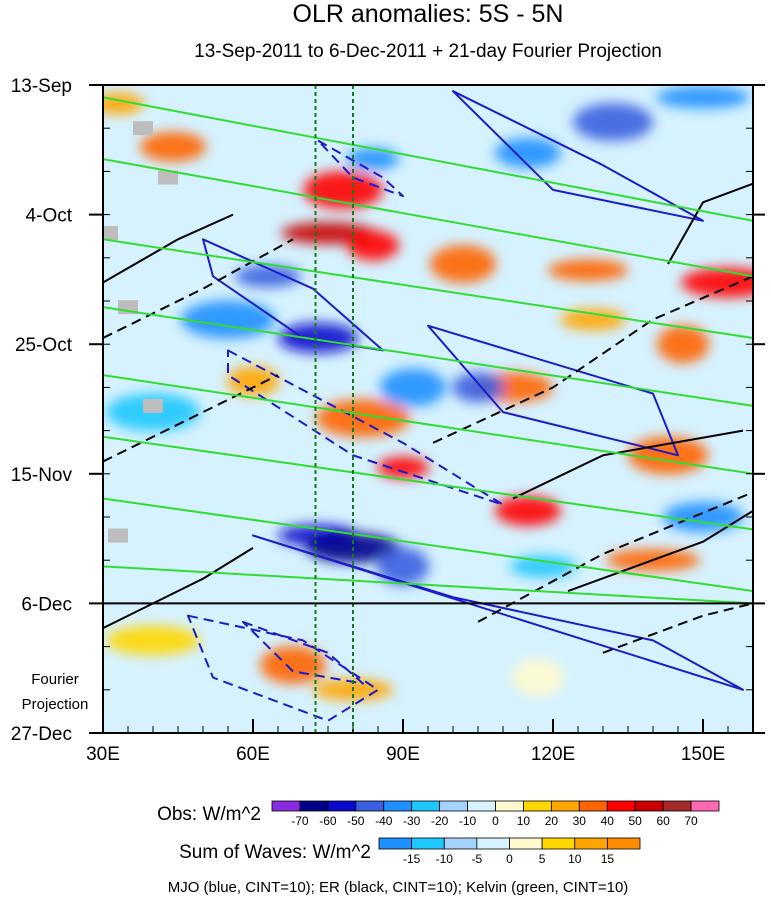 This screenshot has height=899, width=771. I want to click on chart-title: OLR anomalies: 5S - 5N, so click(428, 14).